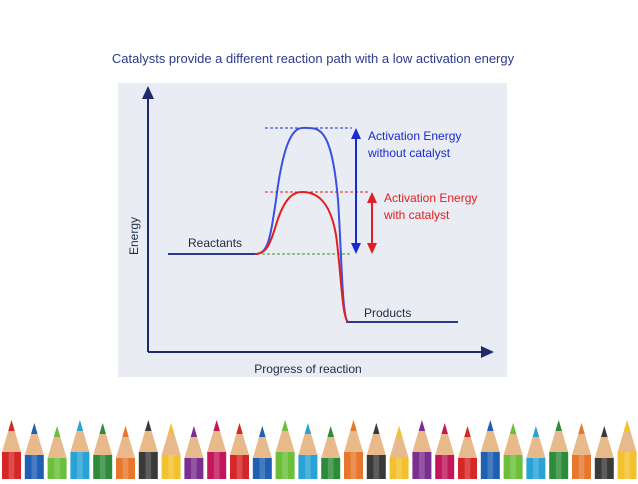  Describe the element at coordinates (430, 198) in the screenshot. I see `catalysed-label: Activation Energy` at that location.